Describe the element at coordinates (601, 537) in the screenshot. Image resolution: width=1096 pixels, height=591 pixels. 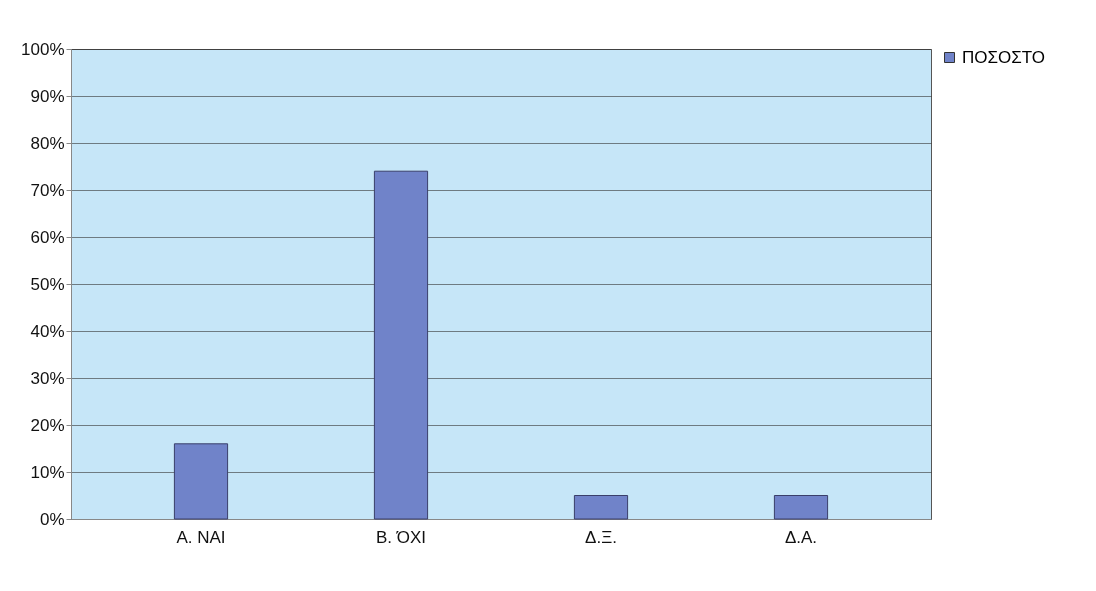
I see `x-tick-label: Δ.Ξ.` at that location.